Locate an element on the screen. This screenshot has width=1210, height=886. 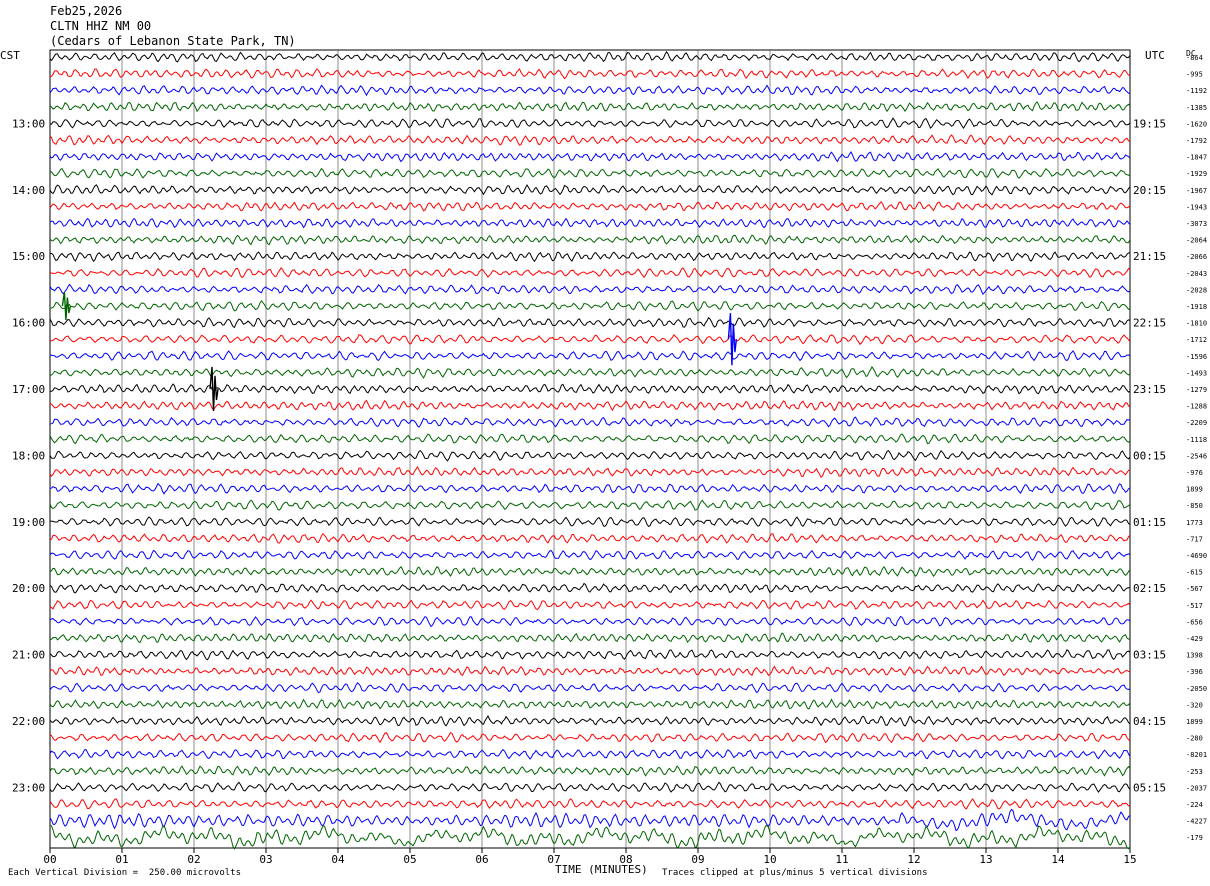
location-label: (Cedars of Lebanon State Park, TN) is located at coordinates (173, 41).